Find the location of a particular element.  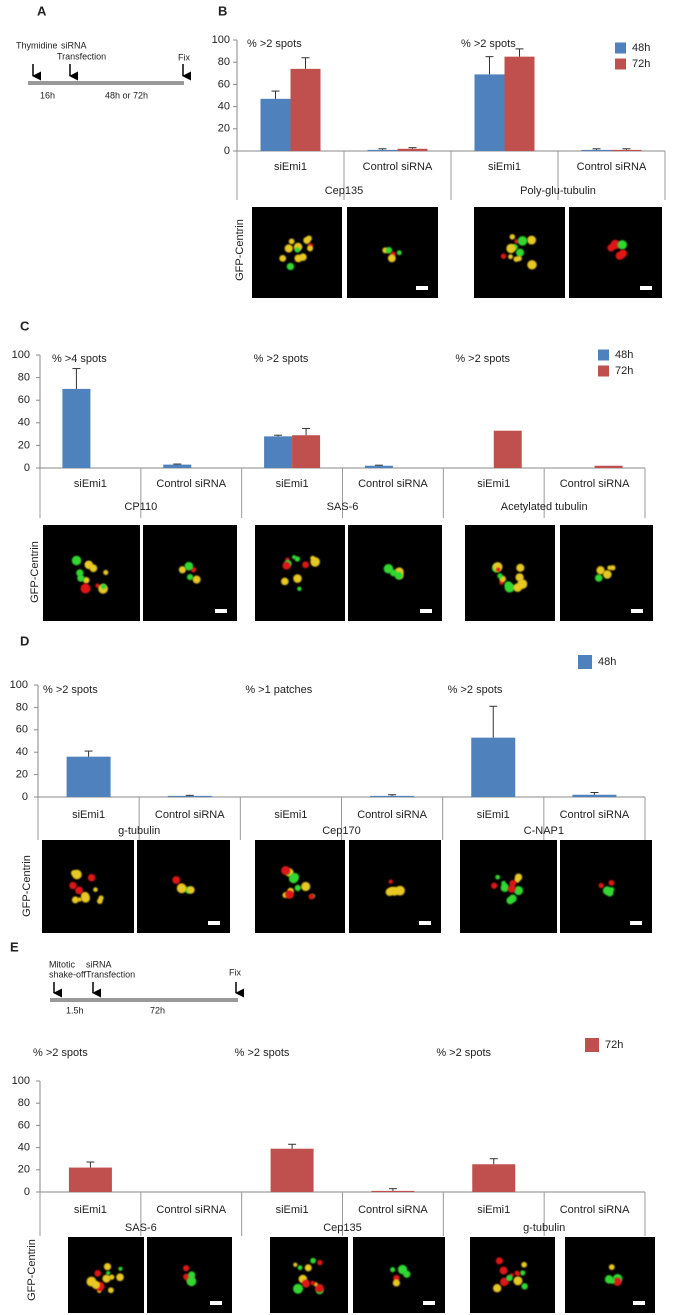

annotation: % >1 patches is located at coordinates (278, 690).